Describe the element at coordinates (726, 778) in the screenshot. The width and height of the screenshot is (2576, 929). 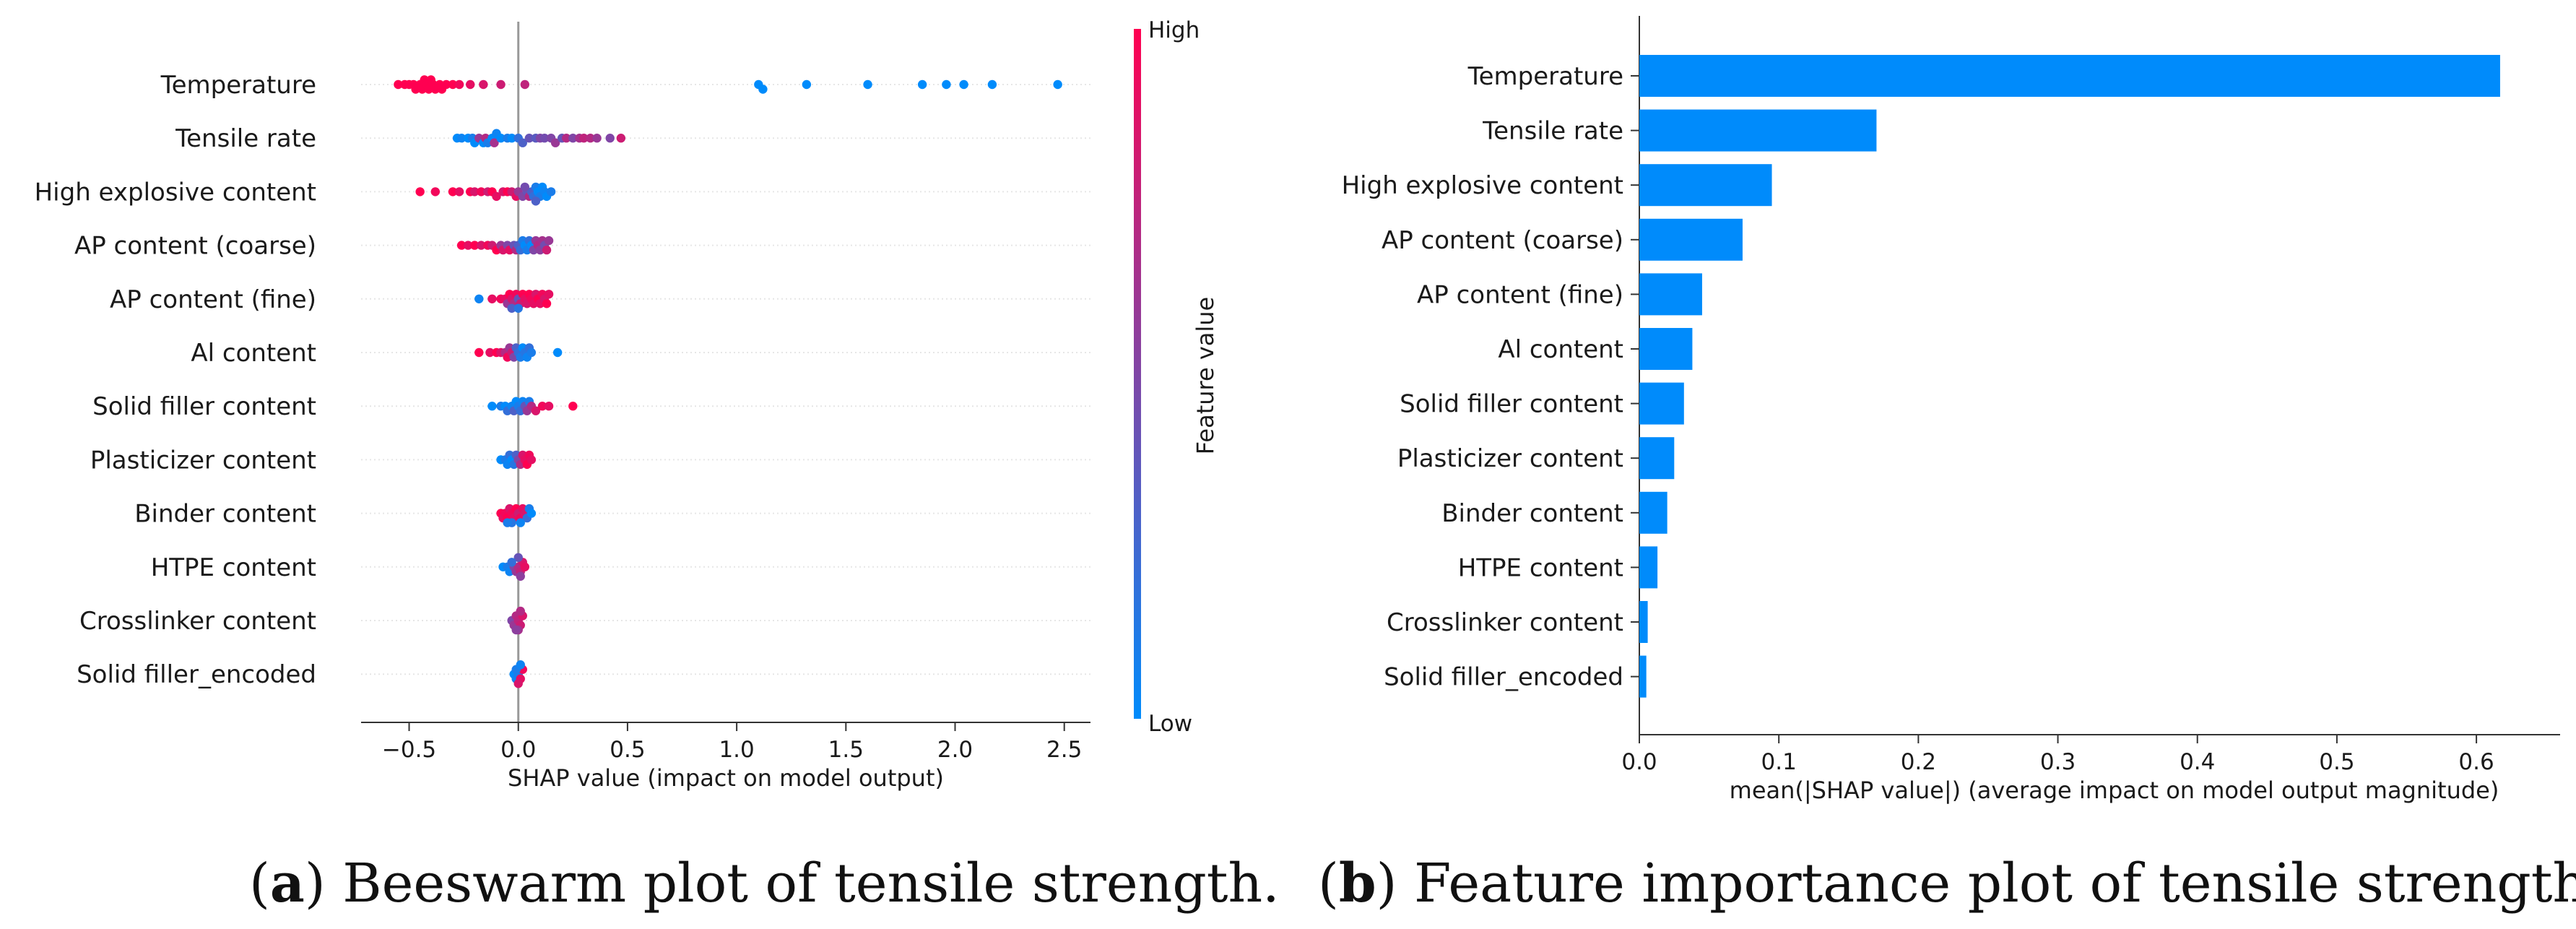
I see `x-axis-label: SHAP value (impact on model output)` at that location.